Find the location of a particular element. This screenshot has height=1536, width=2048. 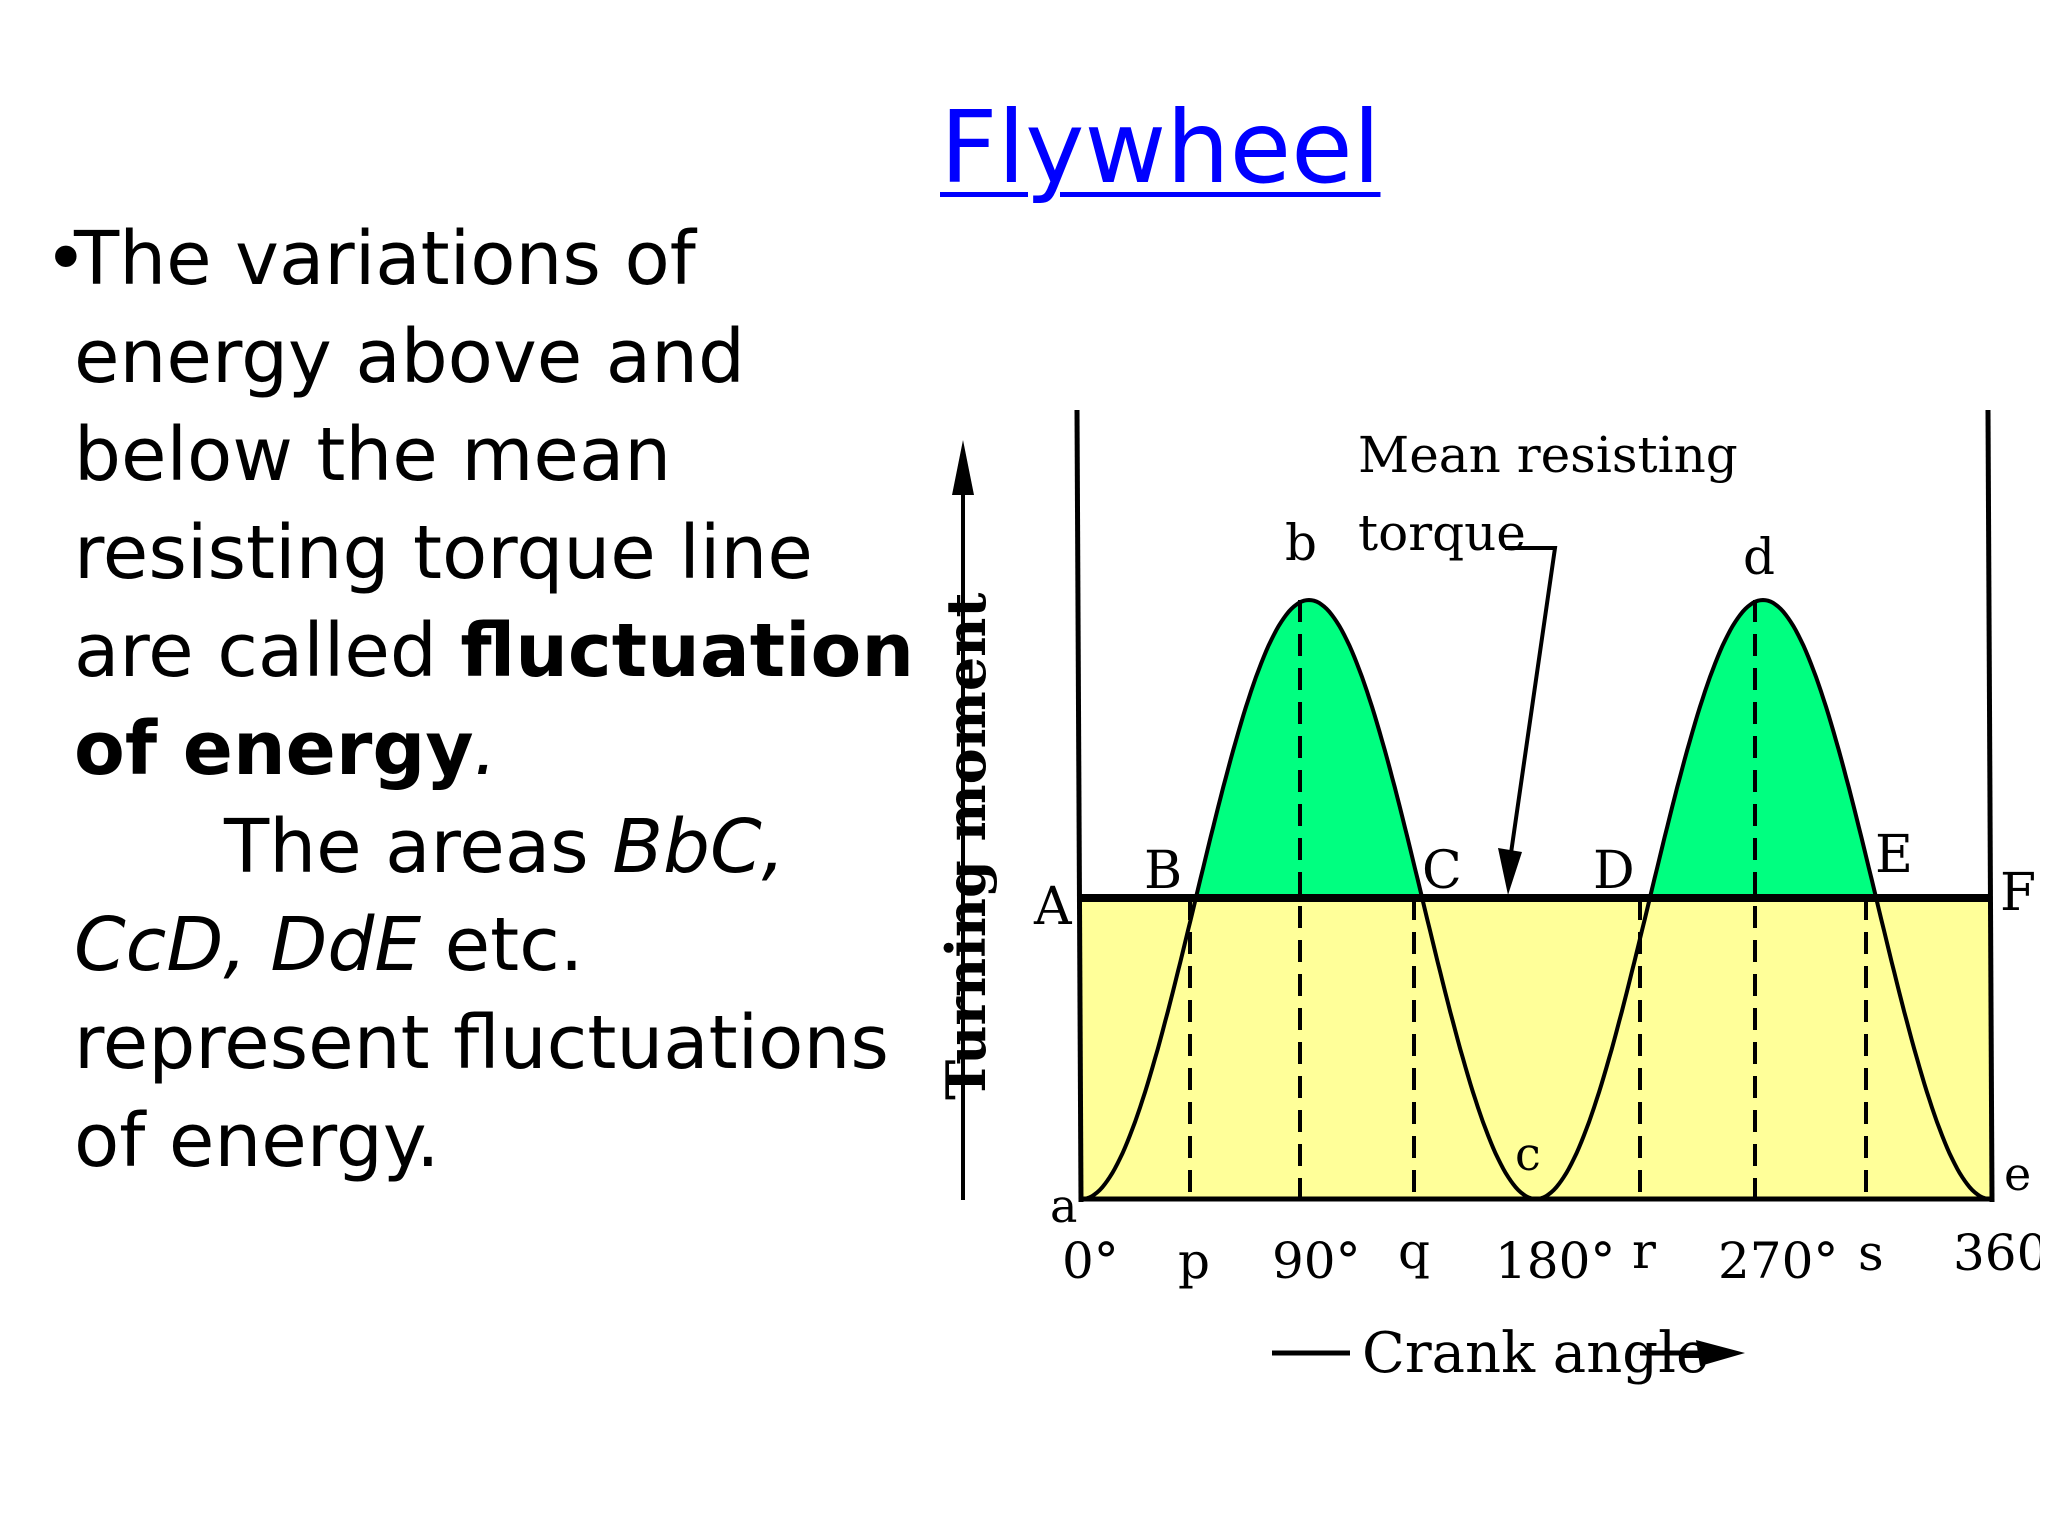

annotation-label: torque is located at coordinates (1442, 533).